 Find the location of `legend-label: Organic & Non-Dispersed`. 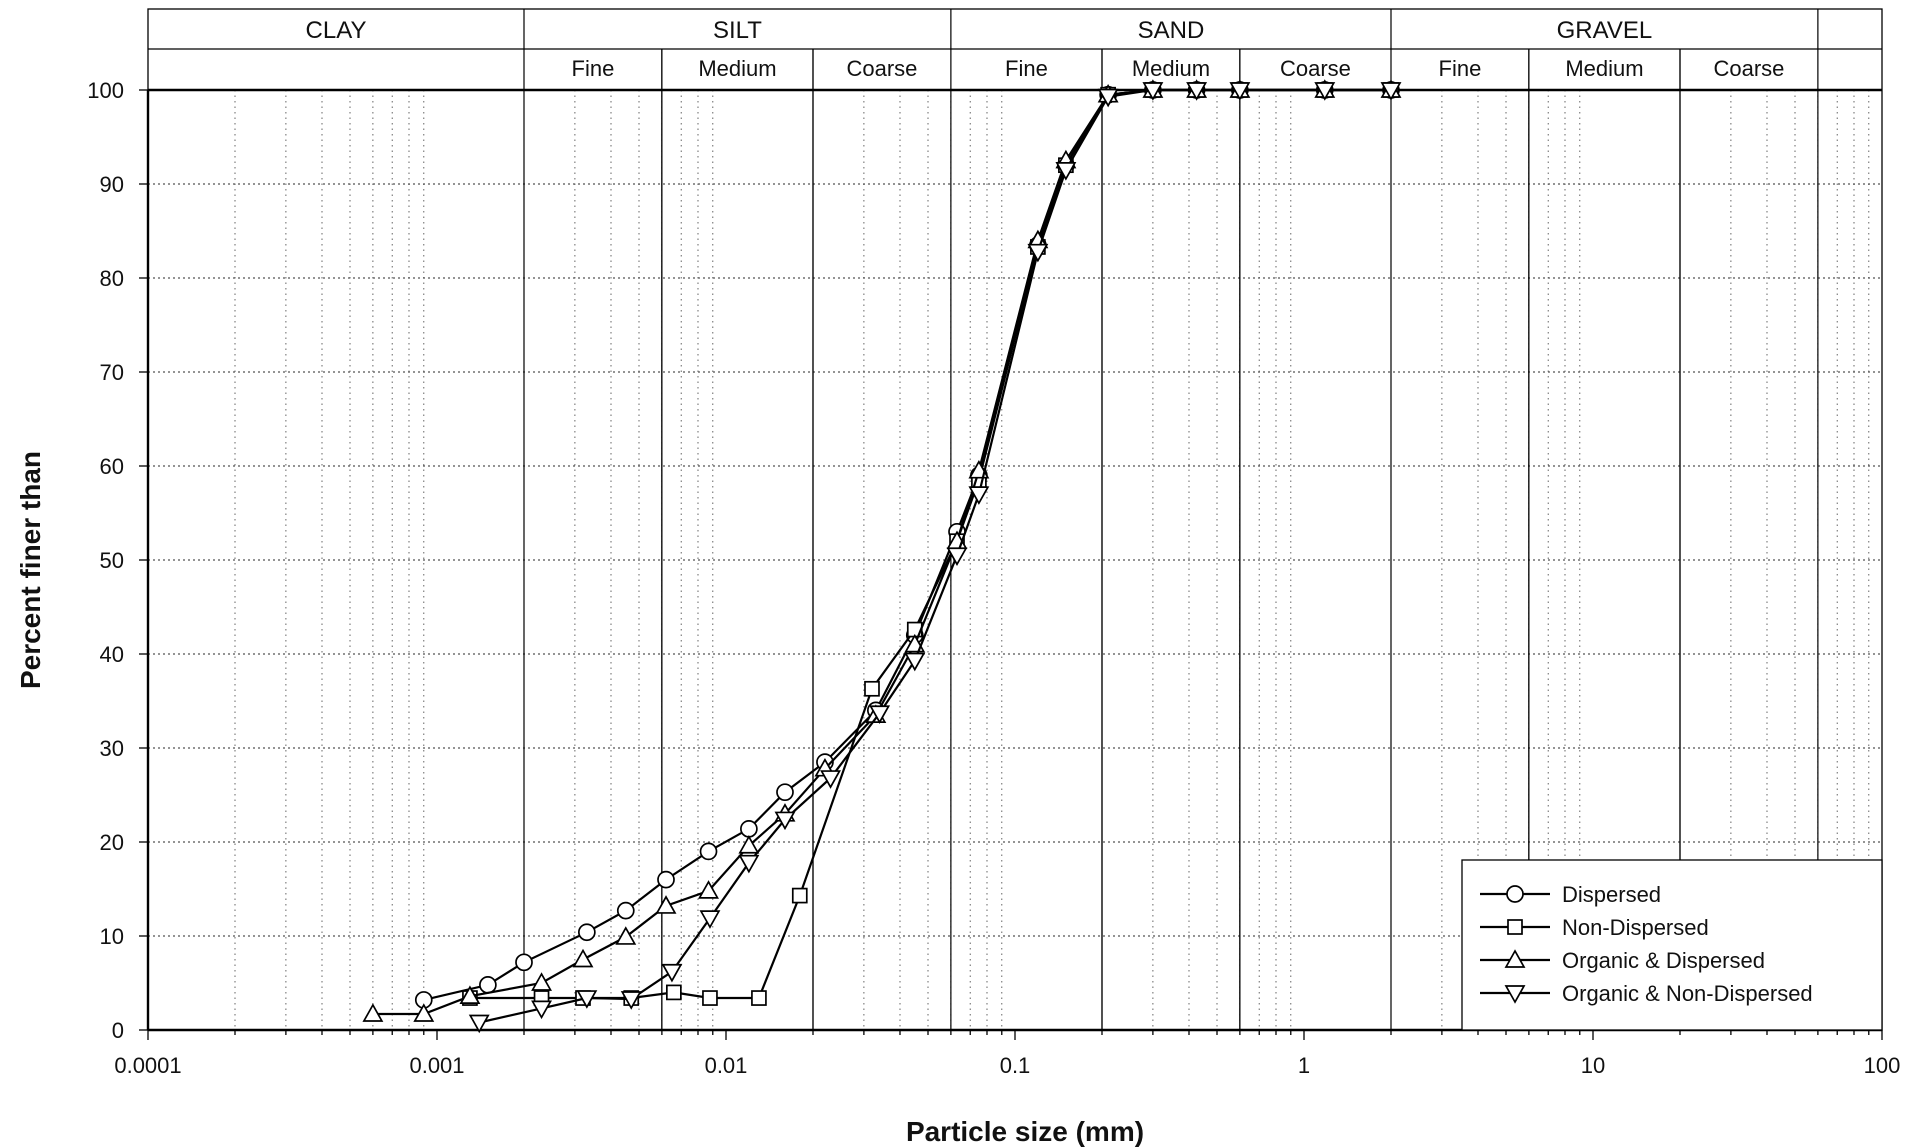

legend-label: Organic & Non-Dispersed is located at coordinates (1687, 993).